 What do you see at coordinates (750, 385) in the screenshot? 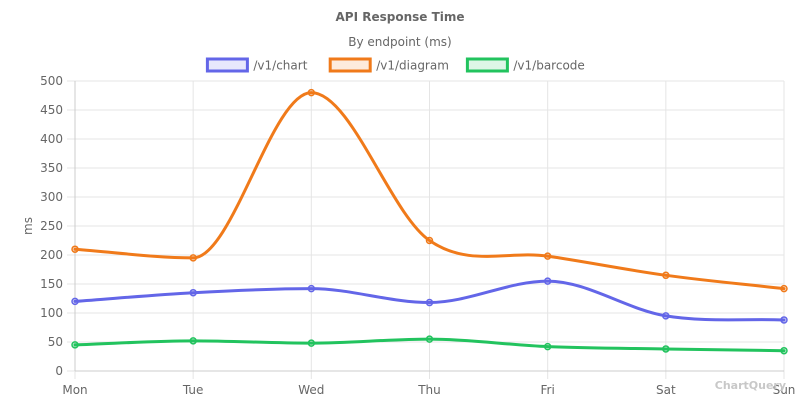
I see `watermark: ChartQuery` at bounding box center [750, 385].